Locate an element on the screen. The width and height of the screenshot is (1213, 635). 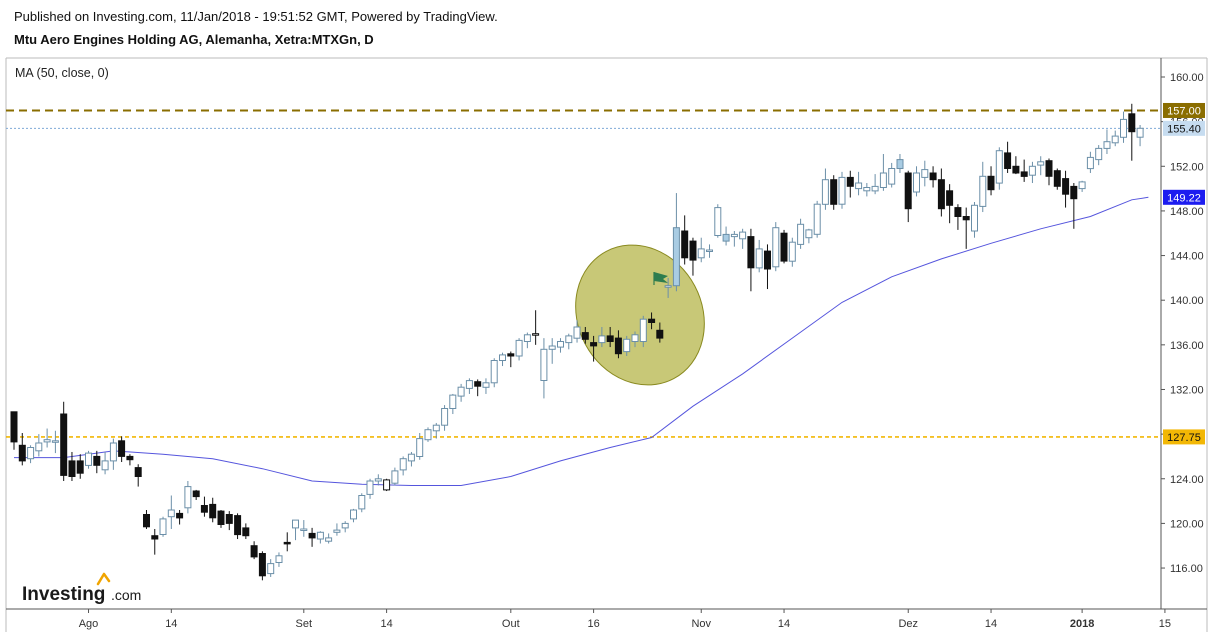
investing-logo: Investing .com is located at coordinates (81, 588).